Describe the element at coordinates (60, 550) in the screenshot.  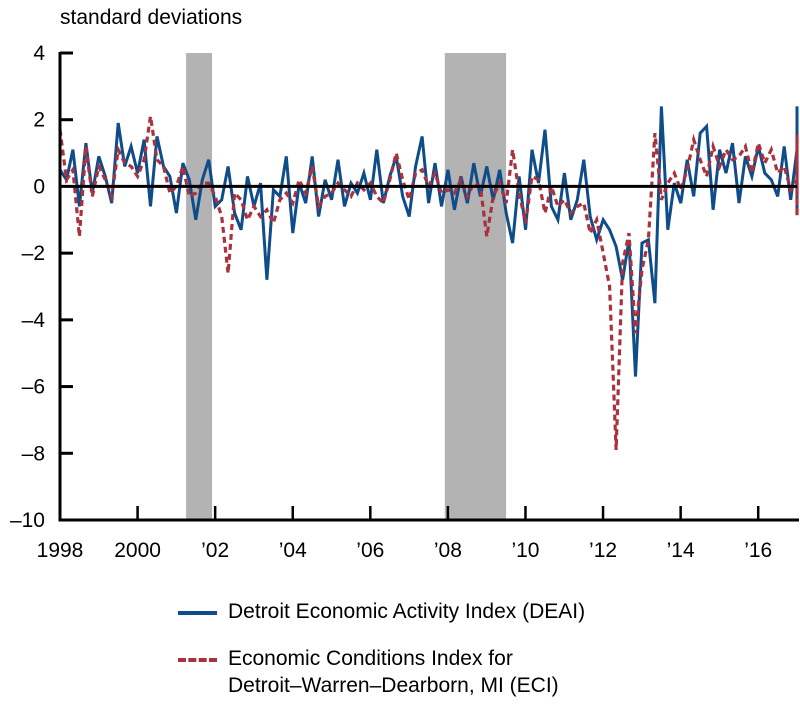
I see `x-tick-label: 1998` at that location.